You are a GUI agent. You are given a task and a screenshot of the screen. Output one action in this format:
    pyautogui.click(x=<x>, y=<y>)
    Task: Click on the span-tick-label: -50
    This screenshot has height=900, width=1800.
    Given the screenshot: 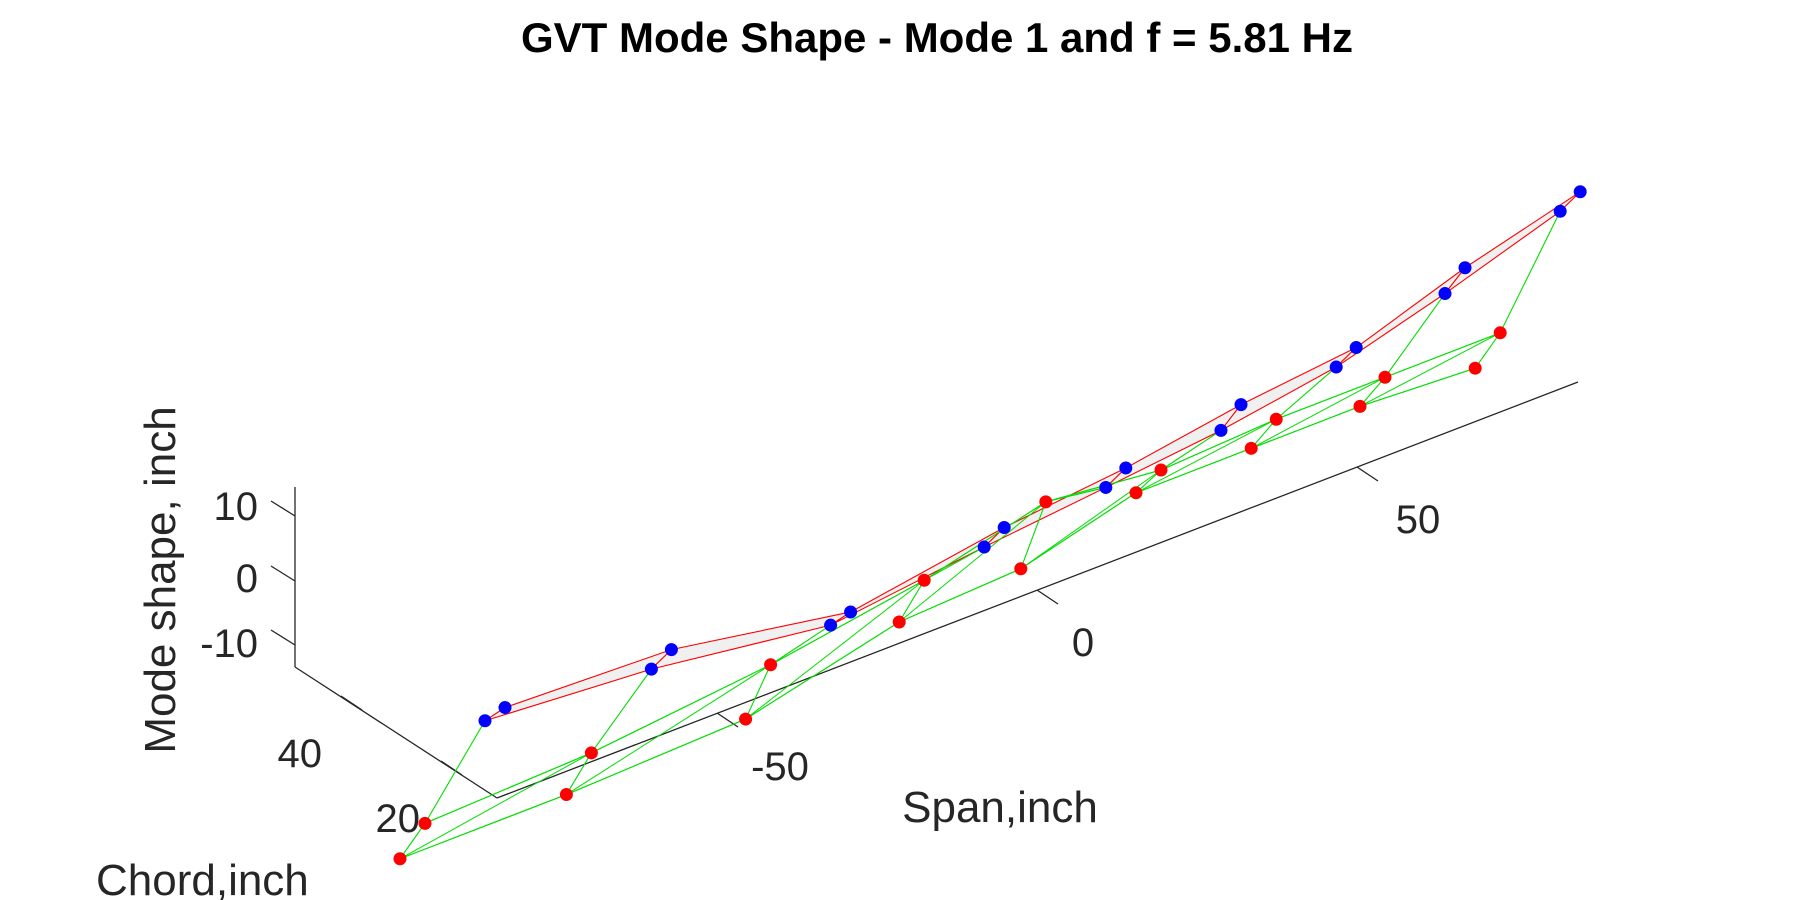 What is the action you would take?
    pyautogui.click(x=780, y=767)
    